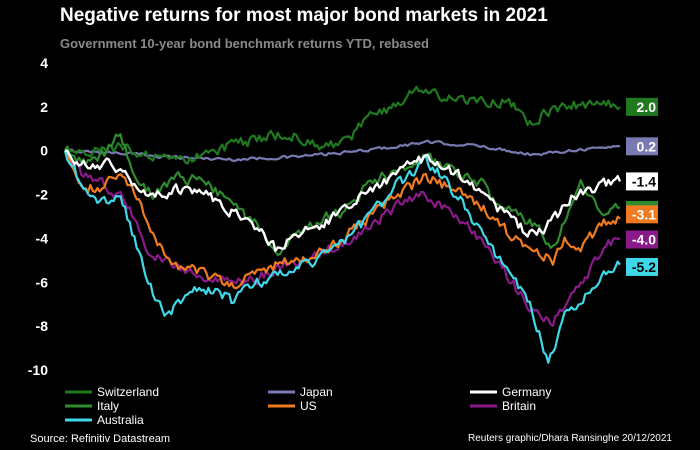  I want to click on source-note: Source: Refinitiv Datastream, so click(100, 439).